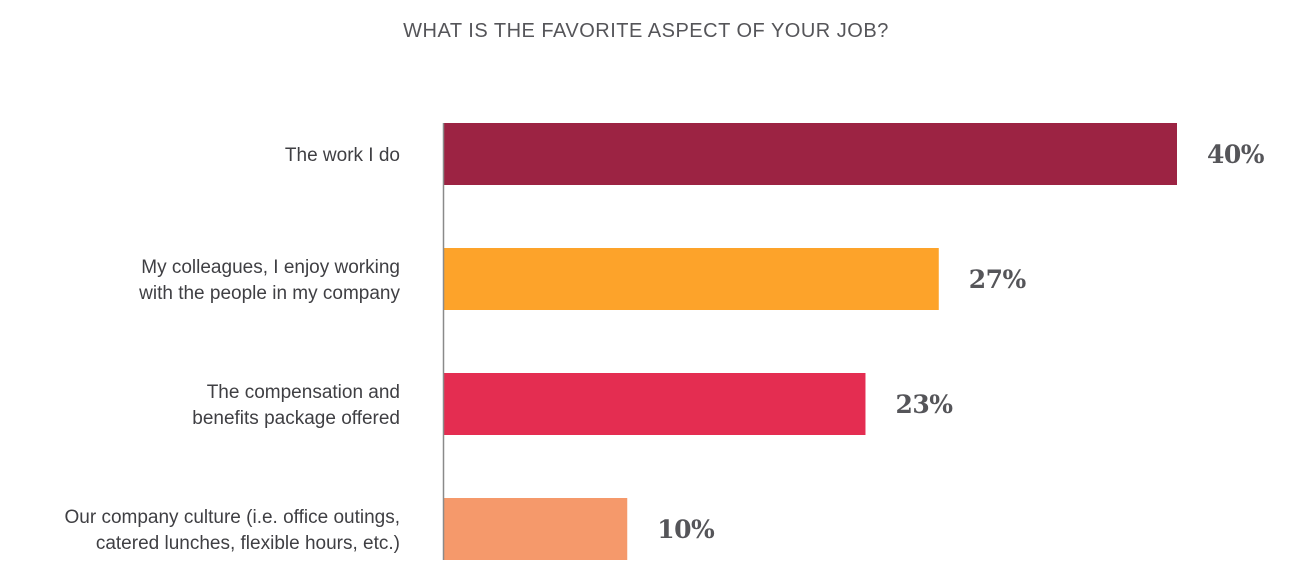  I want to click on category-label-1: The work I do, so click(342, 155).